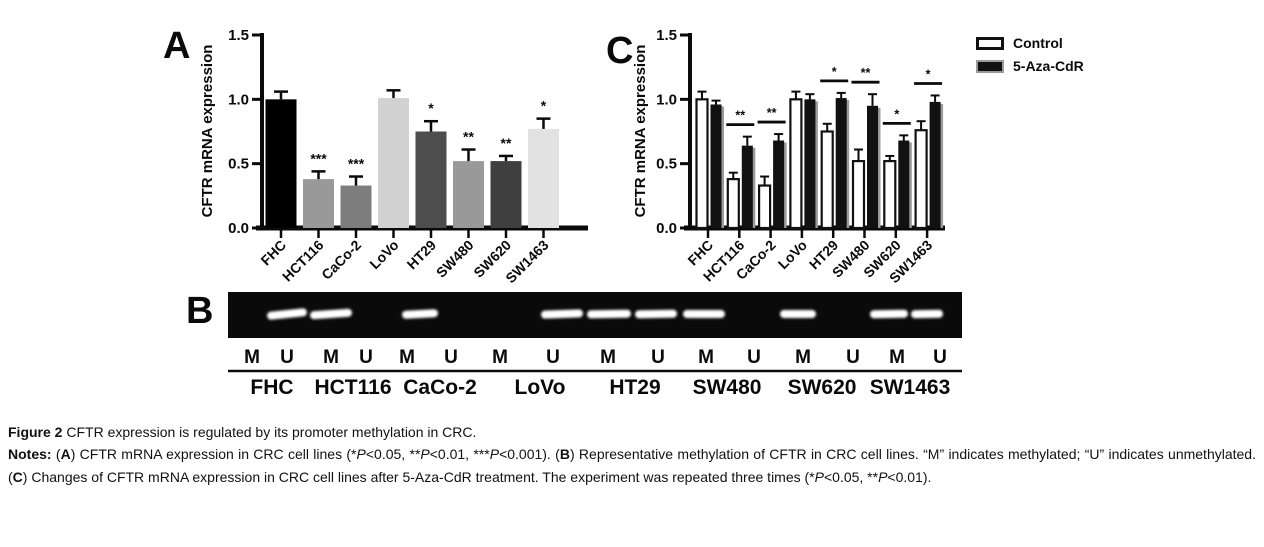 This screenshot has height=547, width=1264. I want to click on cell-line-label: CaCo-2, so click(440, 387).